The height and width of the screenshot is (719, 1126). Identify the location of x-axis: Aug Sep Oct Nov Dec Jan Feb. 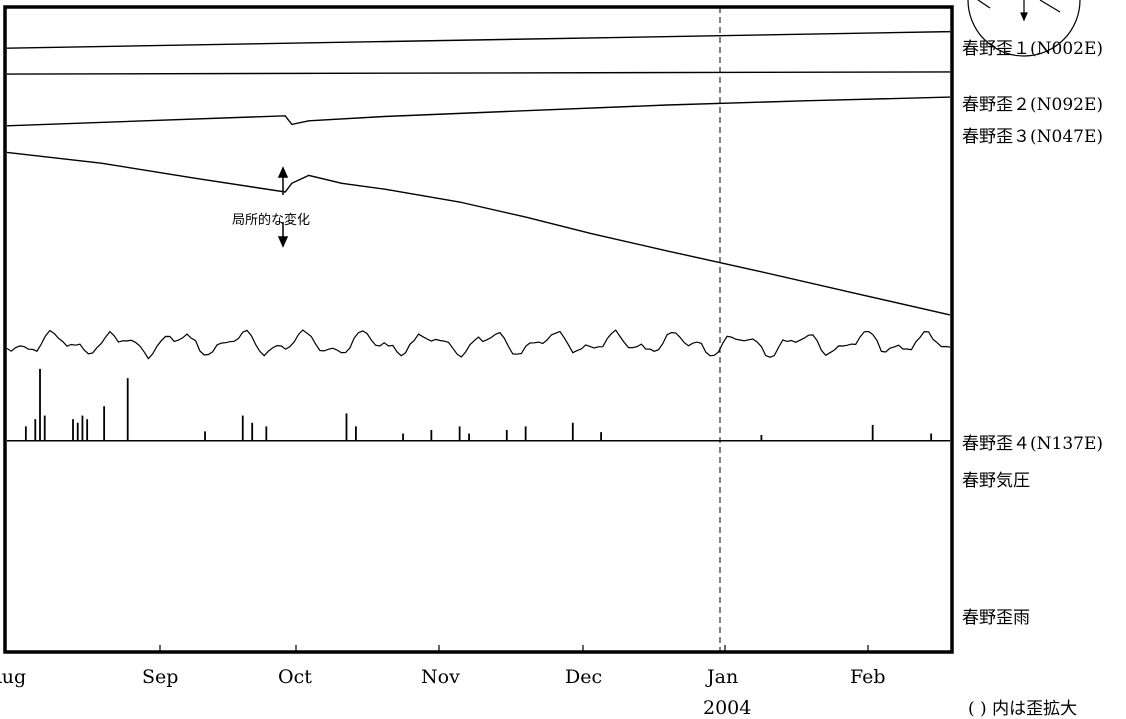
(443, 666).